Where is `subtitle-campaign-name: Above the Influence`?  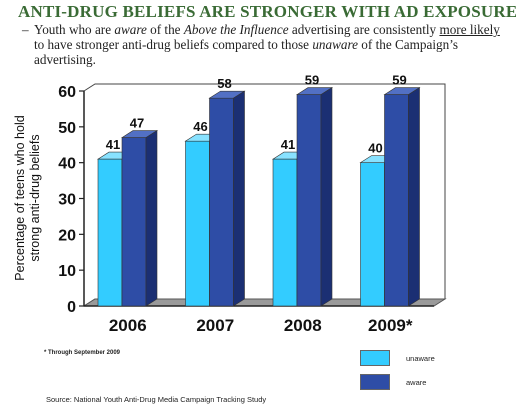 subtitle-campaign-name: Above the Influence is located at coordinates (236, 29).